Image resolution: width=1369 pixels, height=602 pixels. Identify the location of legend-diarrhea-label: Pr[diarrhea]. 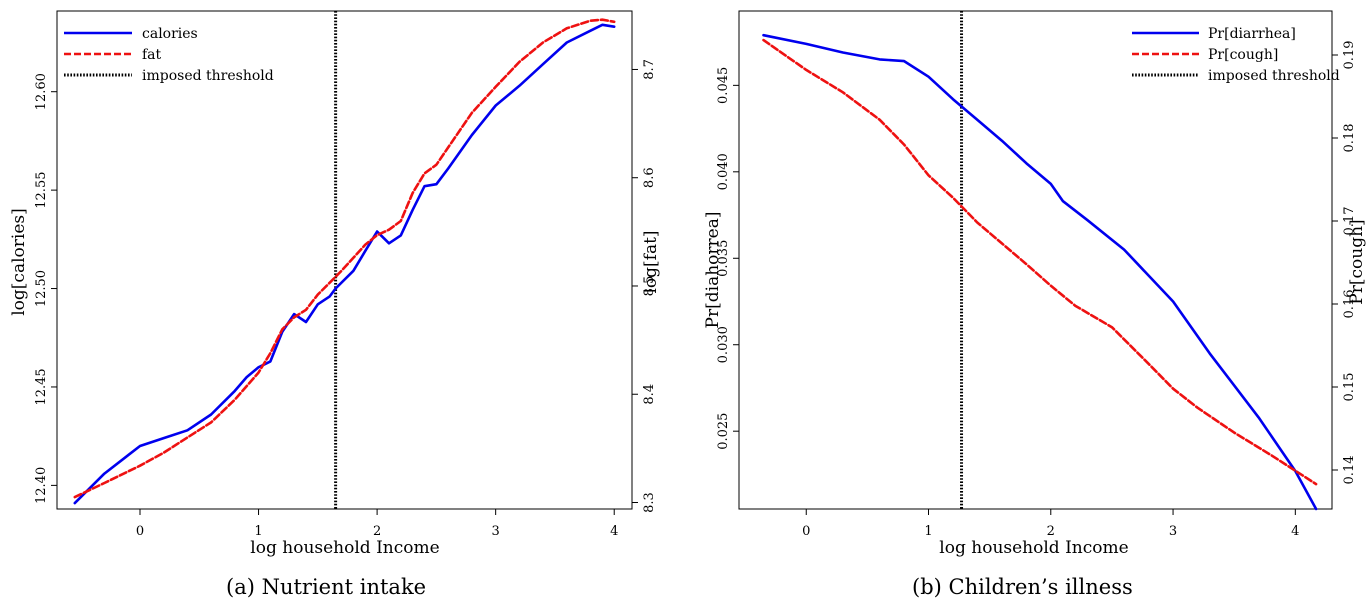
(1252, 34).